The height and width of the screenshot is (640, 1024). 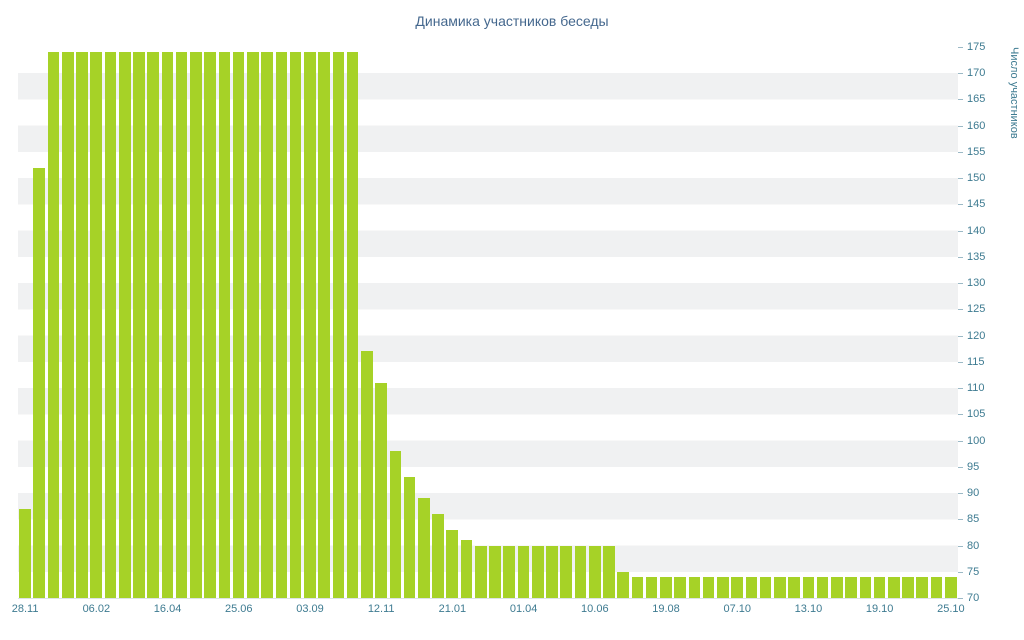 I want to click on x-tick-label: 01.04, so click(x=523, y=609).